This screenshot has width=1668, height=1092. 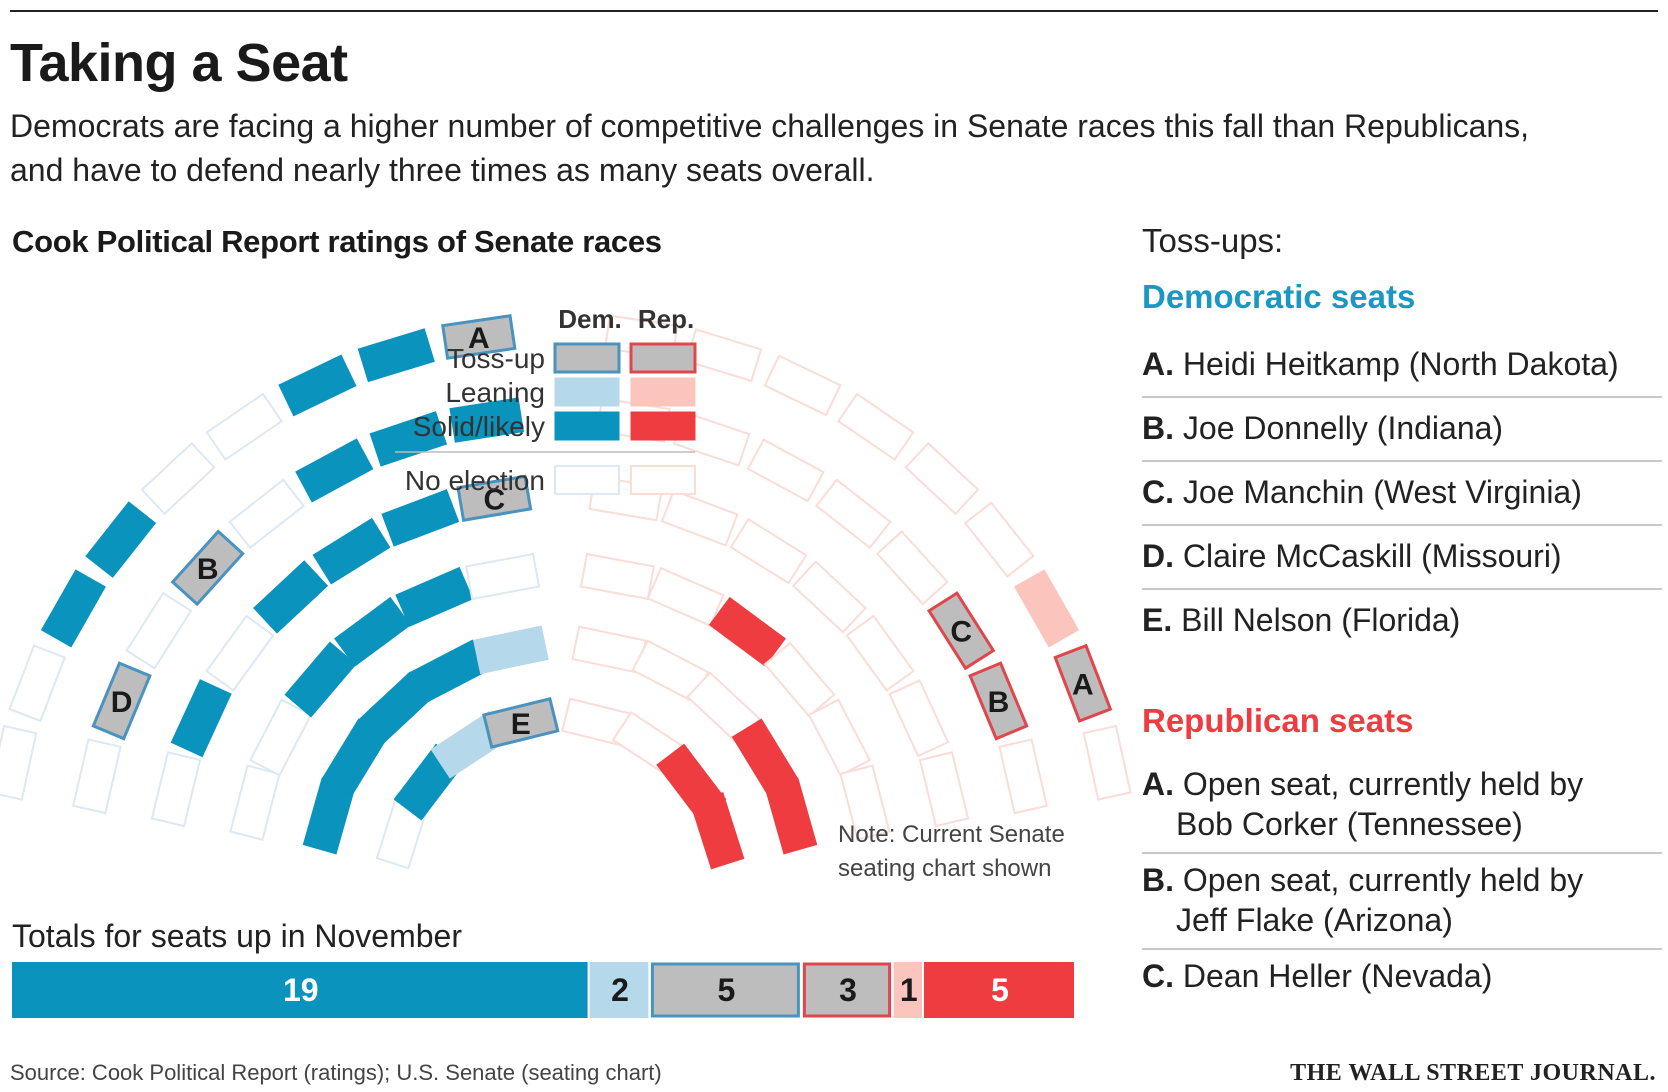 What do you see at coordinates (848, 990) in the screenshot?
I see `totals-bar-value: 3` at bounding box center [848, 990].